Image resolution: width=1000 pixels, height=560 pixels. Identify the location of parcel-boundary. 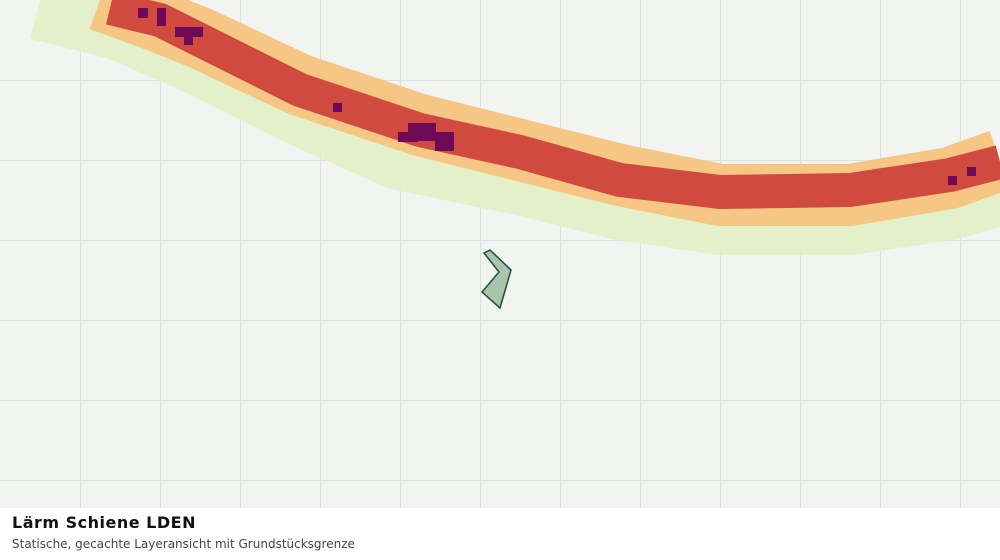
(496, 279).